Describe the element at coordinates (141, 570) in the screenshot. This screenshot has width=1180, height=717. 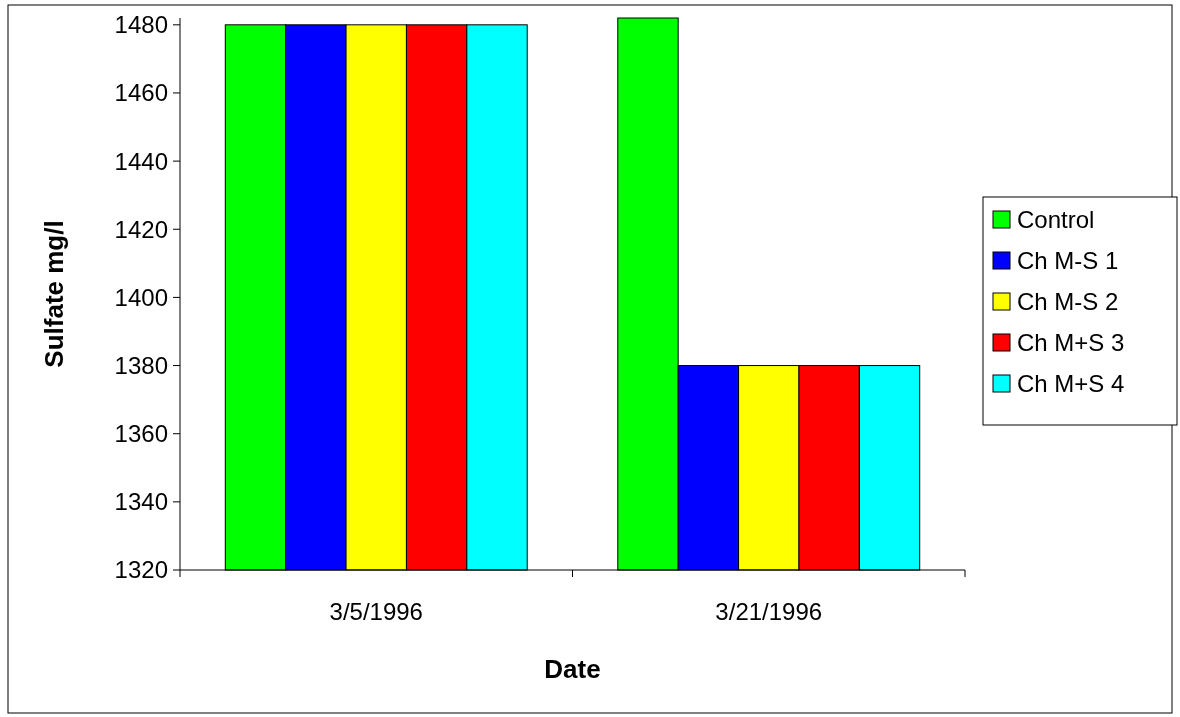
I see `y-tick-label: 1320` at that location.